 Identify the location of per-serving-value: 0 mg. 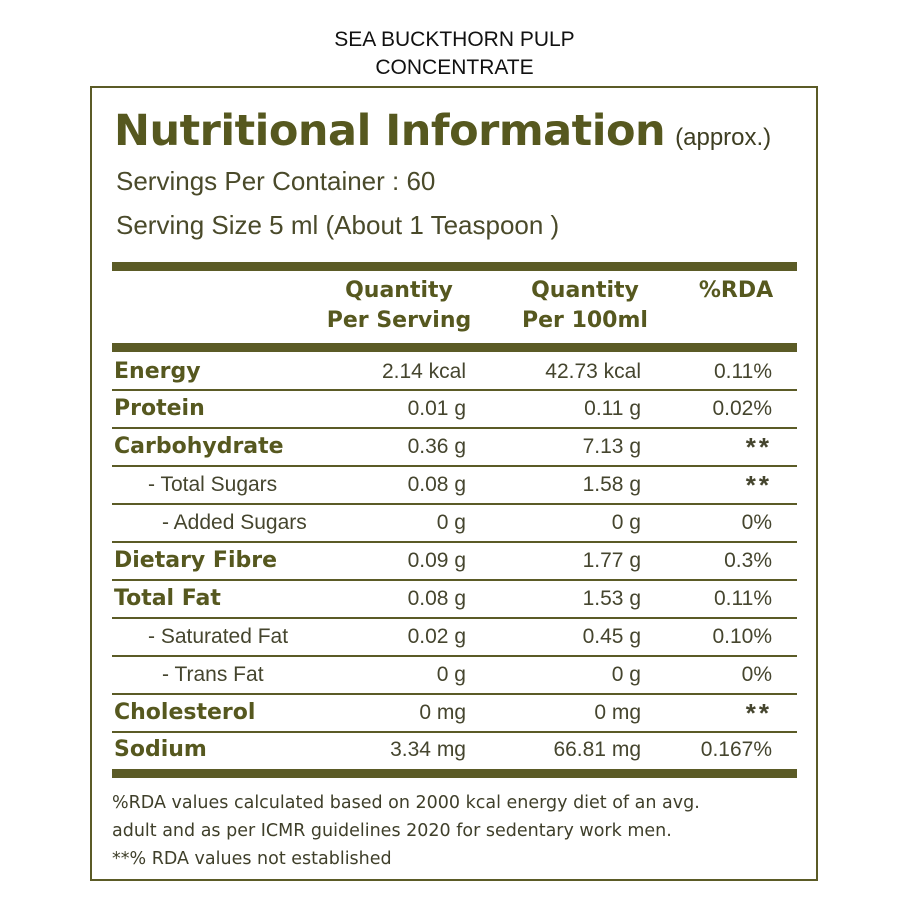
(442, 712).